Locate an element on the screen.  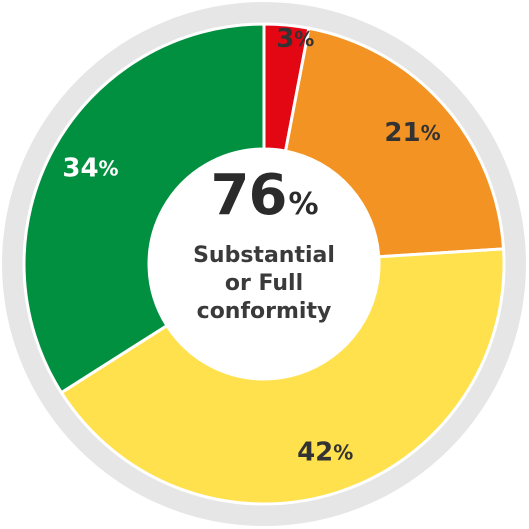
slice-label-21-percent: 21% is located at coordinates (412, 133).